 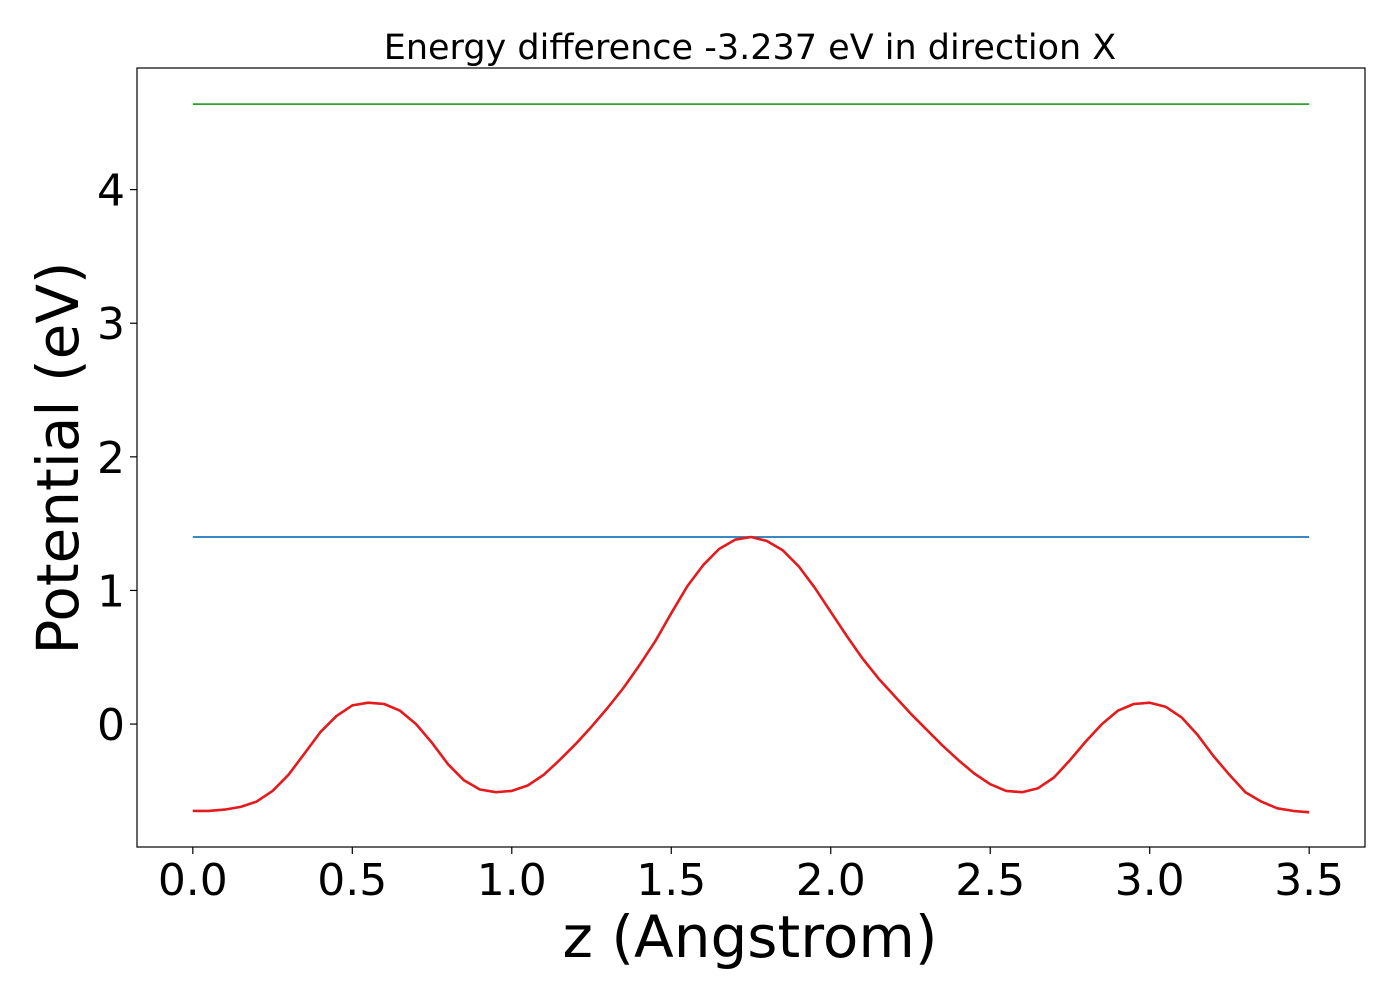 What do you see at coordinates (512, 880) in the screenshot?
I see `x-tick-label: 1.0` at bounding box center [512, 880].